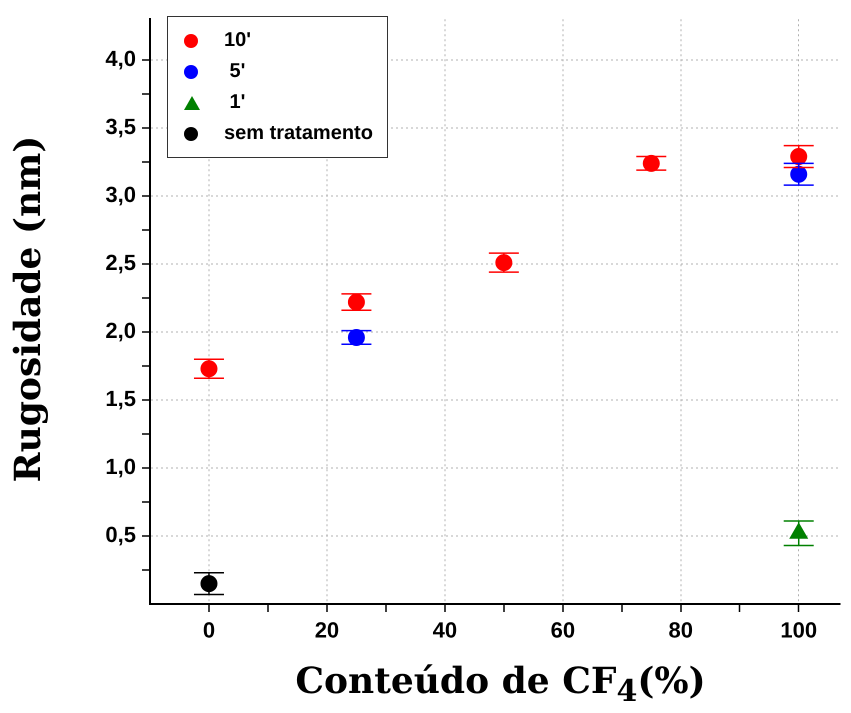  What do you see at coordinates (120, 399) in the screenshot?
I see `y-tick-label: 1,5` at bounding box center [120, 399].